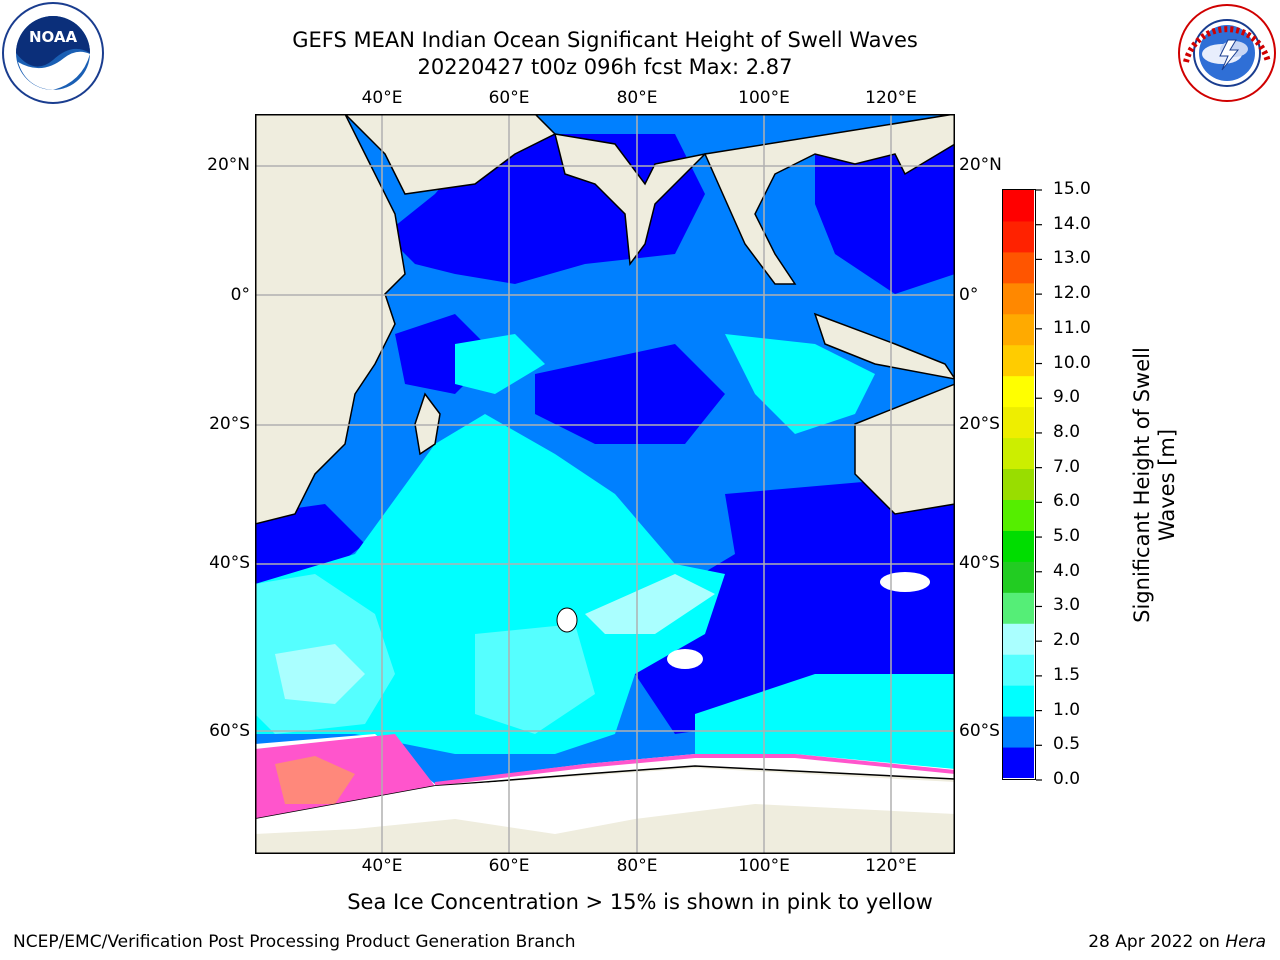 This screenshot has height=960, width=1280. I want to click on colorbar-label: 9.0, so click(1067, 397).